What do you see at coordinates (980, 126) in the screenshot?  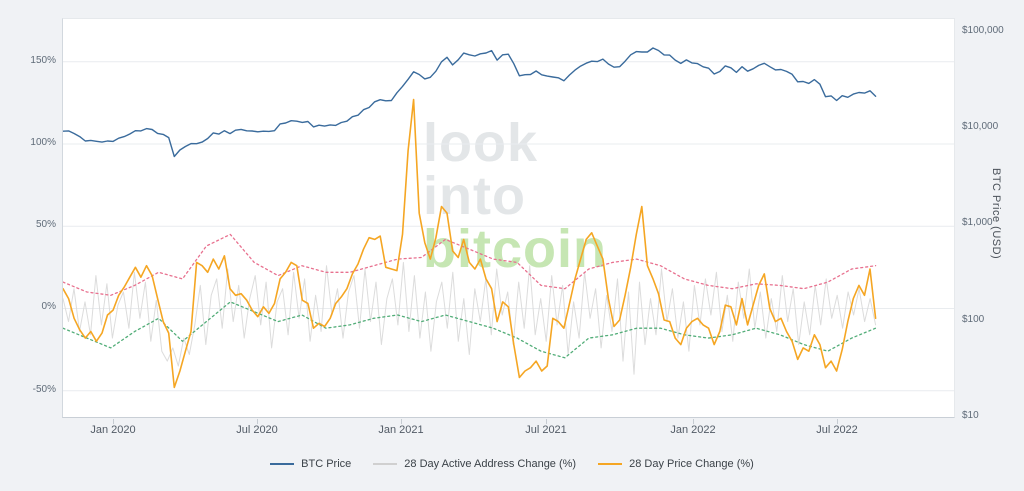 I see `y-axis-right-tick-label: $10,000` at bounding box center [980, 126].